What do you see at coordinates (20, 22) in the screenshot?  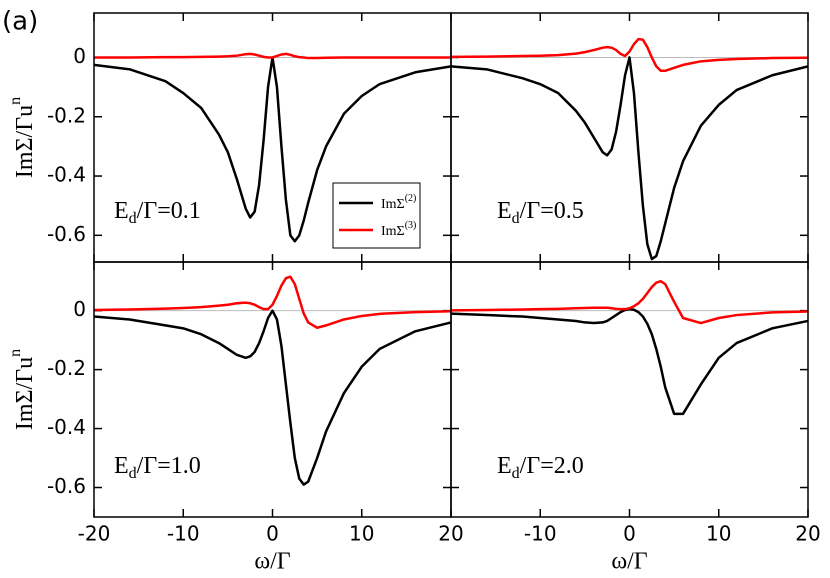 I see `panel-label: (a)` at bounding box center [20, 22].